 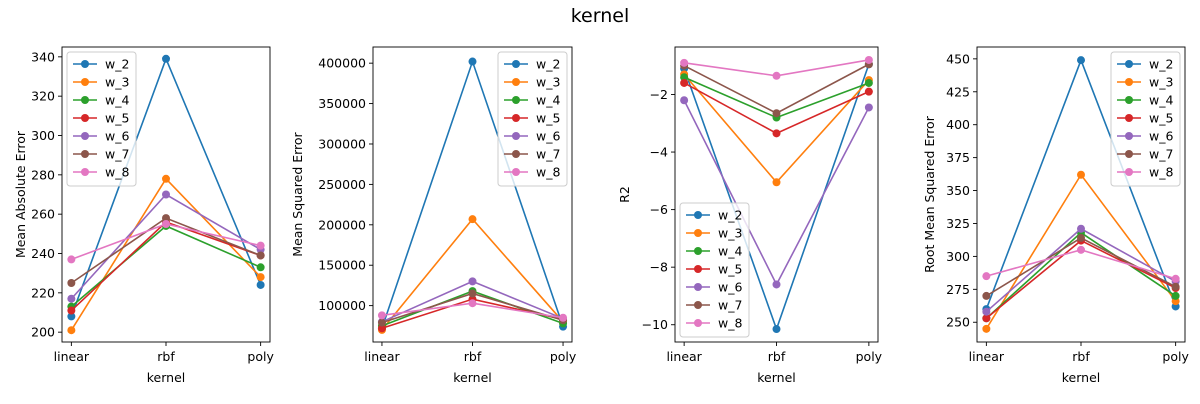 I want to click on y-axis-label: Root Mean Squared Error, so click(x=929, y=194).